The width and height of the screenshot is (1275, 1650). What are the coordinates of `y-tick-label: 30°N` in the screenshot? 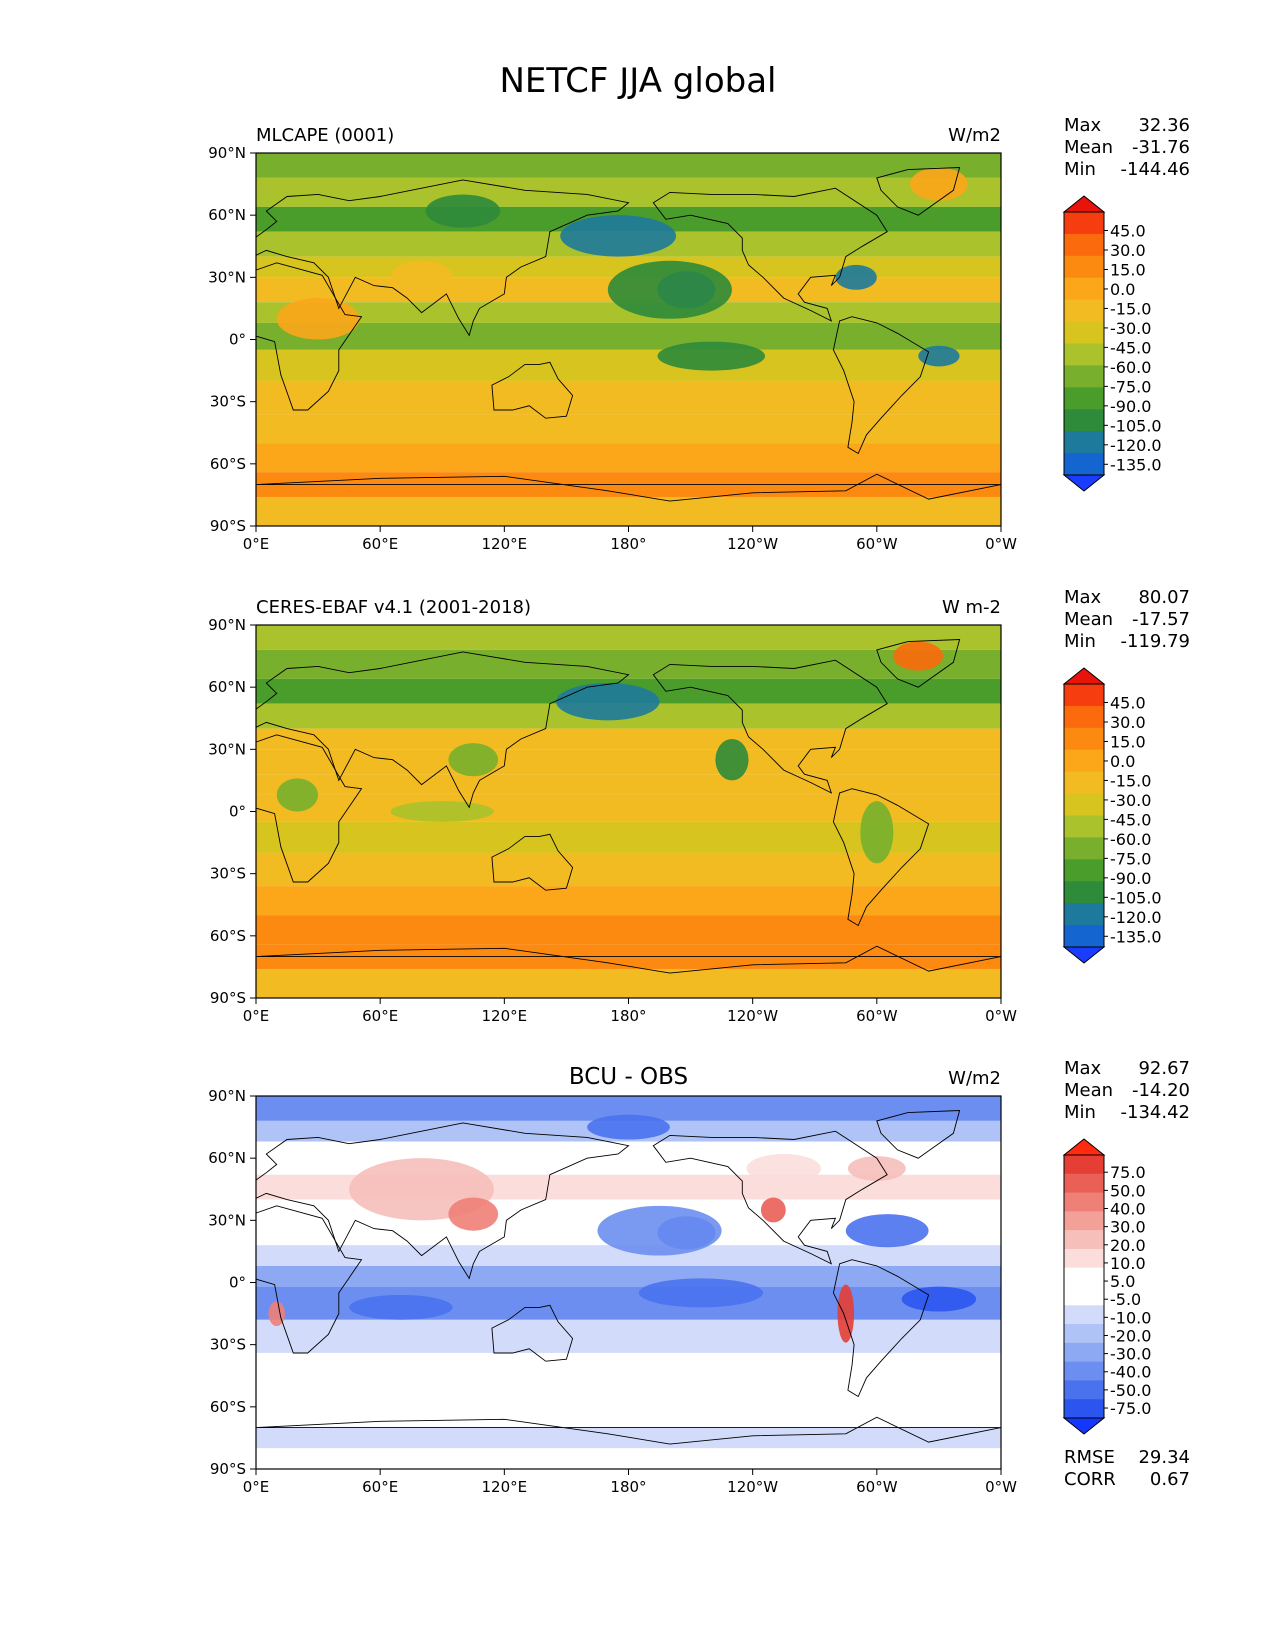 It's located at (227, 749).